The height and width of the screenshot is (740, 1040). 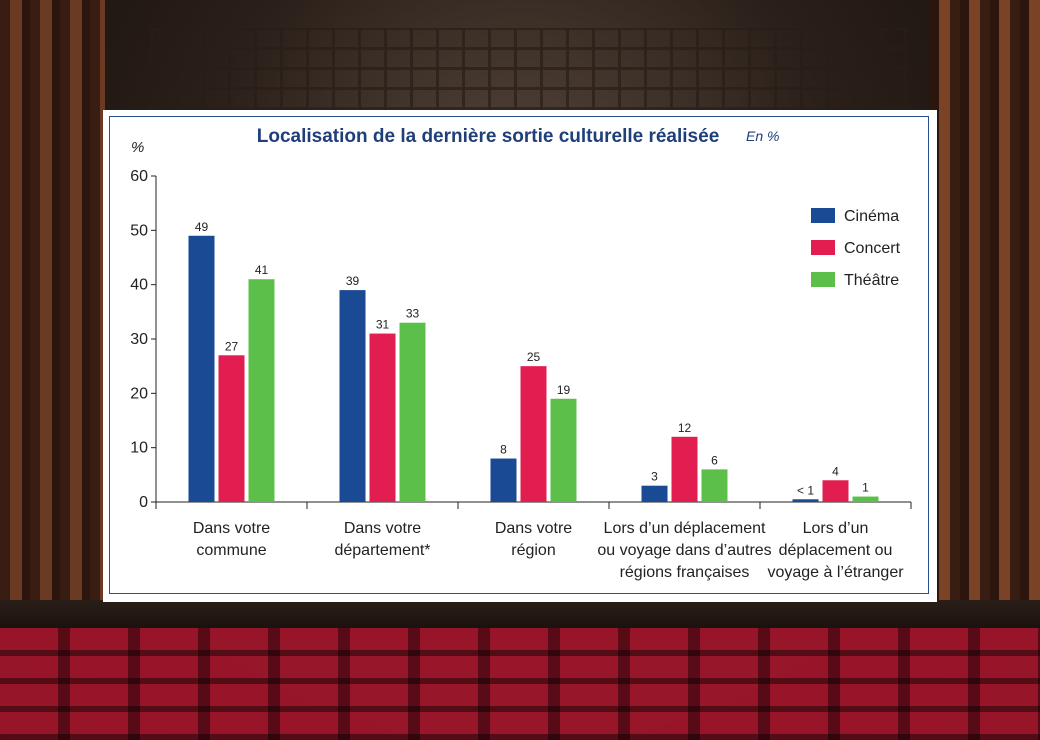 I want to click on y-tick-label: 10, so click(x=139, y=448).